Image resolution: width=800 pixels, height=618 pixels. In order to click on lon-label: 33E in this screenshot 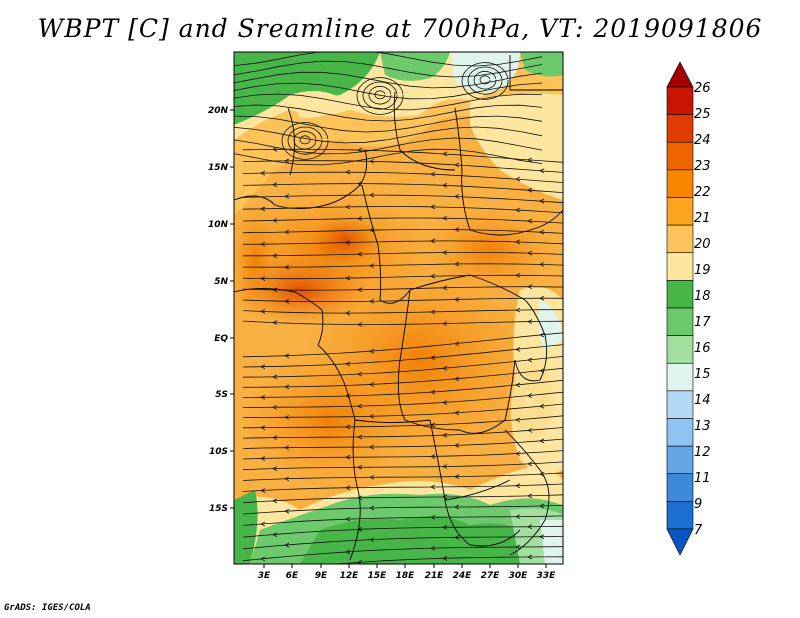, I will do `click(547, 576)`.